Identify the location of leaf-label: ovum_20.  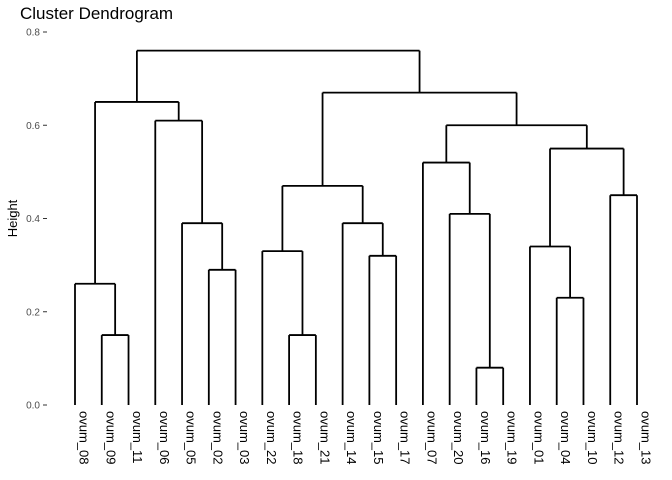
(458, 437).